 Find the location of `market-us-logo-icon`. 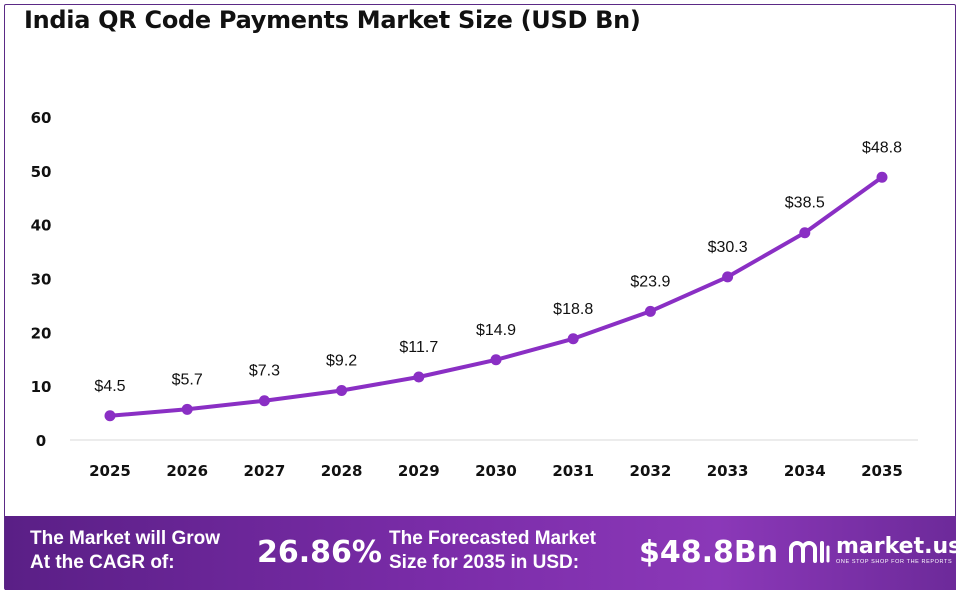

market-us-logo-icon is located at coordinates (809, 552).